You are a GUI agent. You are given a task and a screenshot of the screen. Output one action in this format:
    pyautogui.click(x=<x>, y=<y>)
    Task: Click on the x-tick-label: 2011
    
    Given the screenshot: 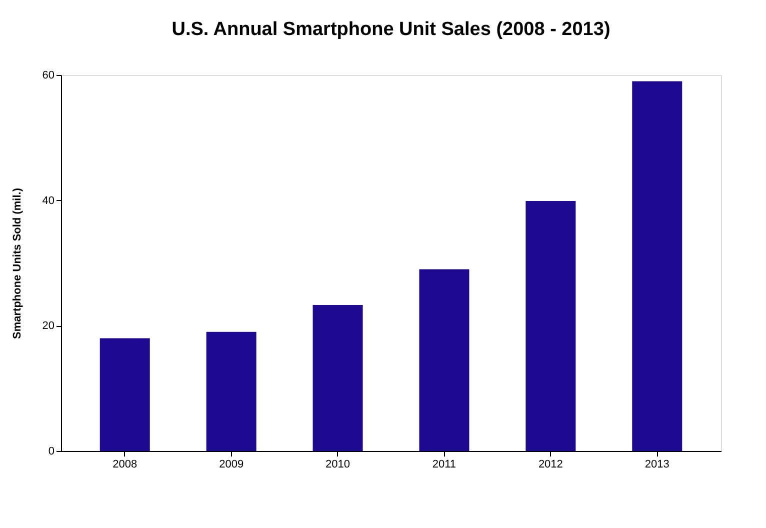 What is the action you would take?
    pyautogui.click(x=444, y=464)
    